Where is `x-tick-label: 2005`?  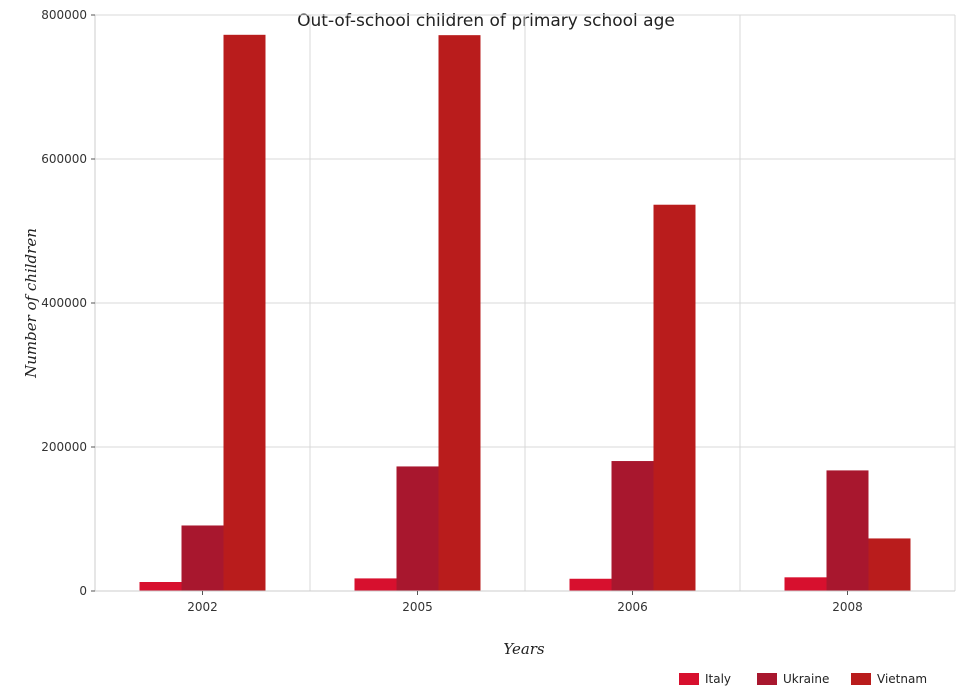
x-tick-label: 2005 is located at coordinates (417, 607).